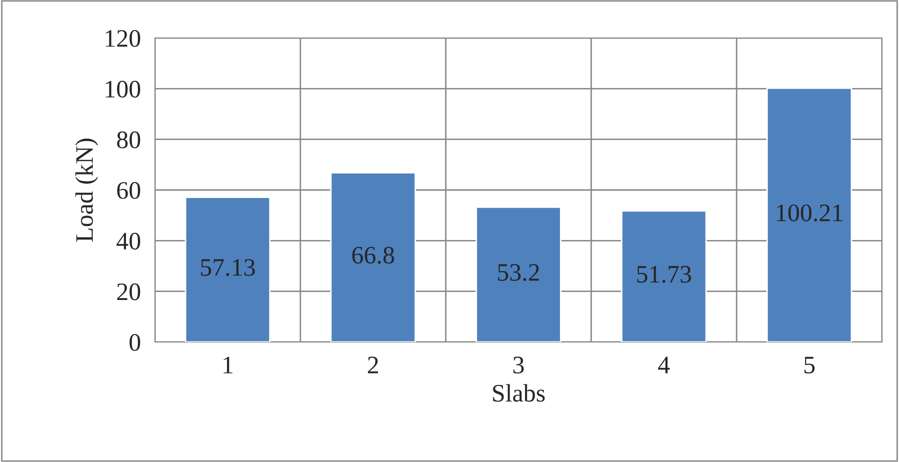 The width and height of the screenshot is (899, 462). I want to click on y-tick-label: 0, so click(135, 342).